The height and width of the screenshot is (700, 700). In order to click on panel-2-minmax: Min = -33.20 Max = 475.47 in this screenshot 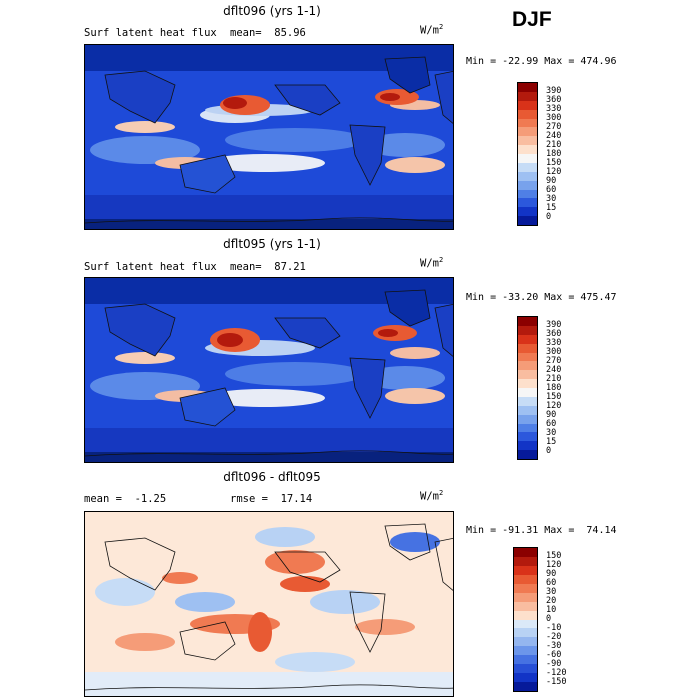, I will do `click(541, 297)`.